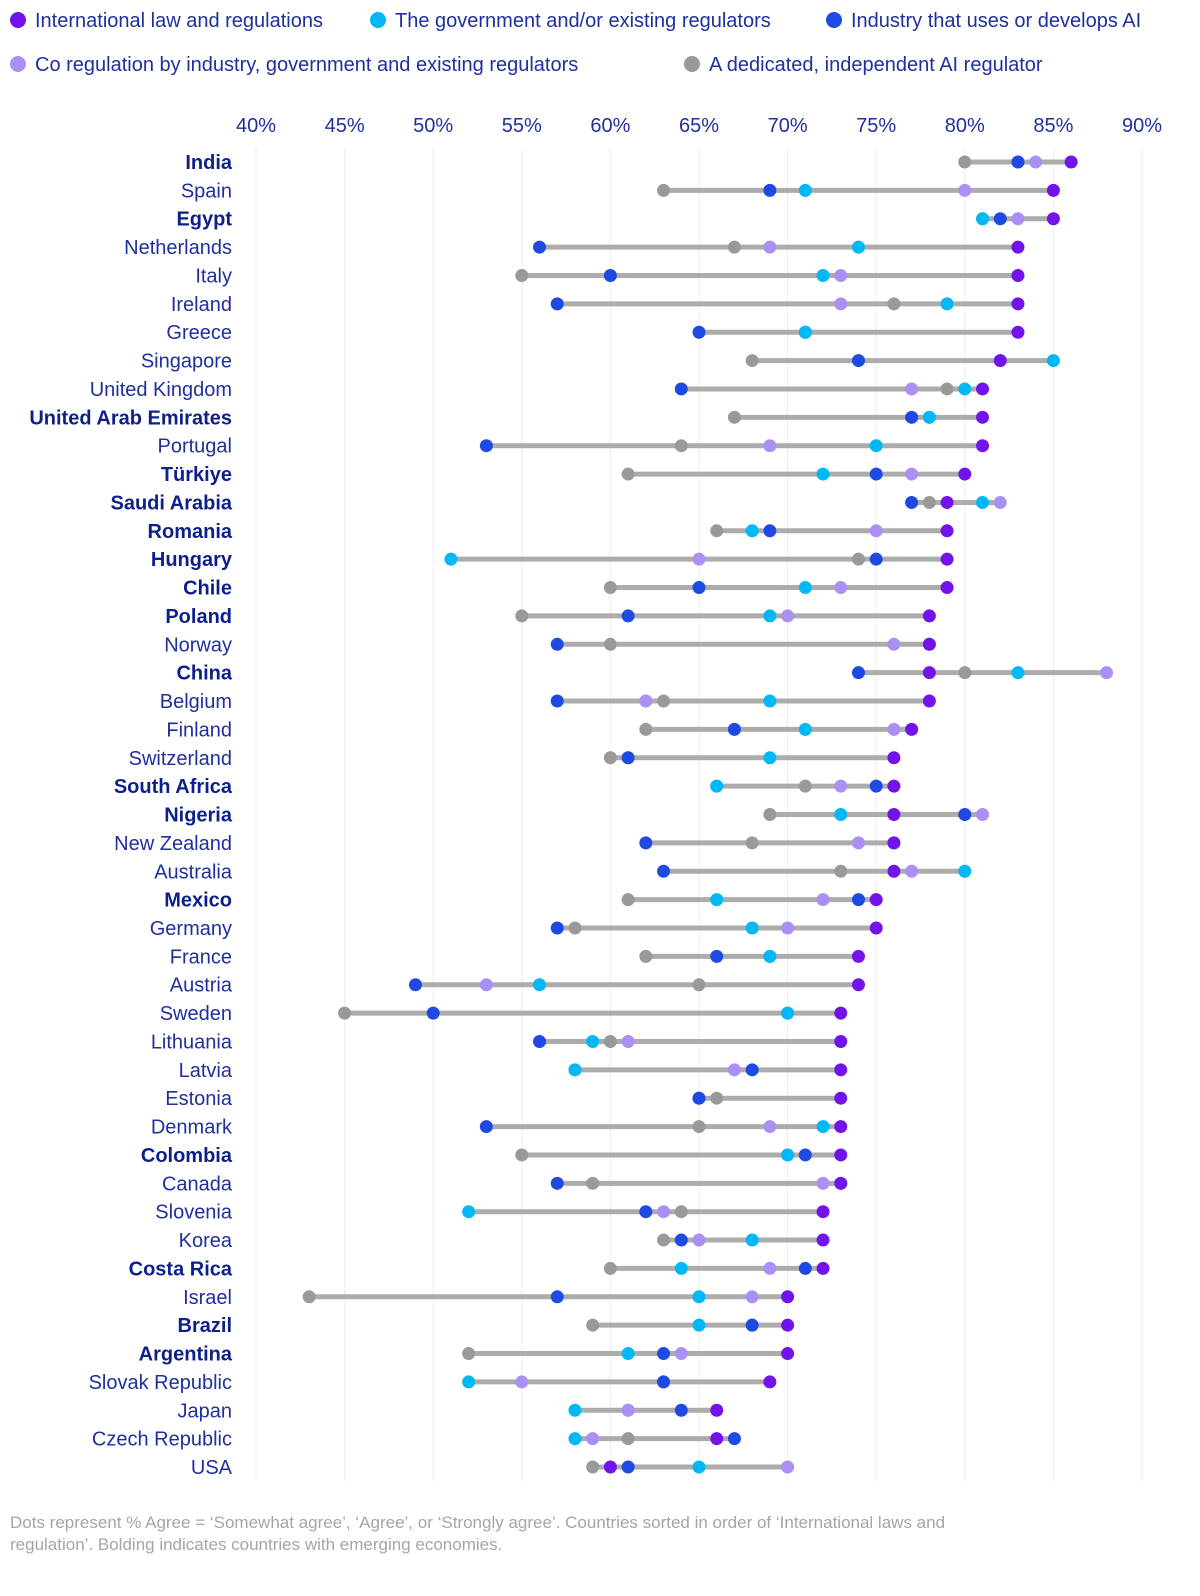  Describe the element at coordinates (213, 276) in the screenshot. I see `country-label: Italy` at that location.